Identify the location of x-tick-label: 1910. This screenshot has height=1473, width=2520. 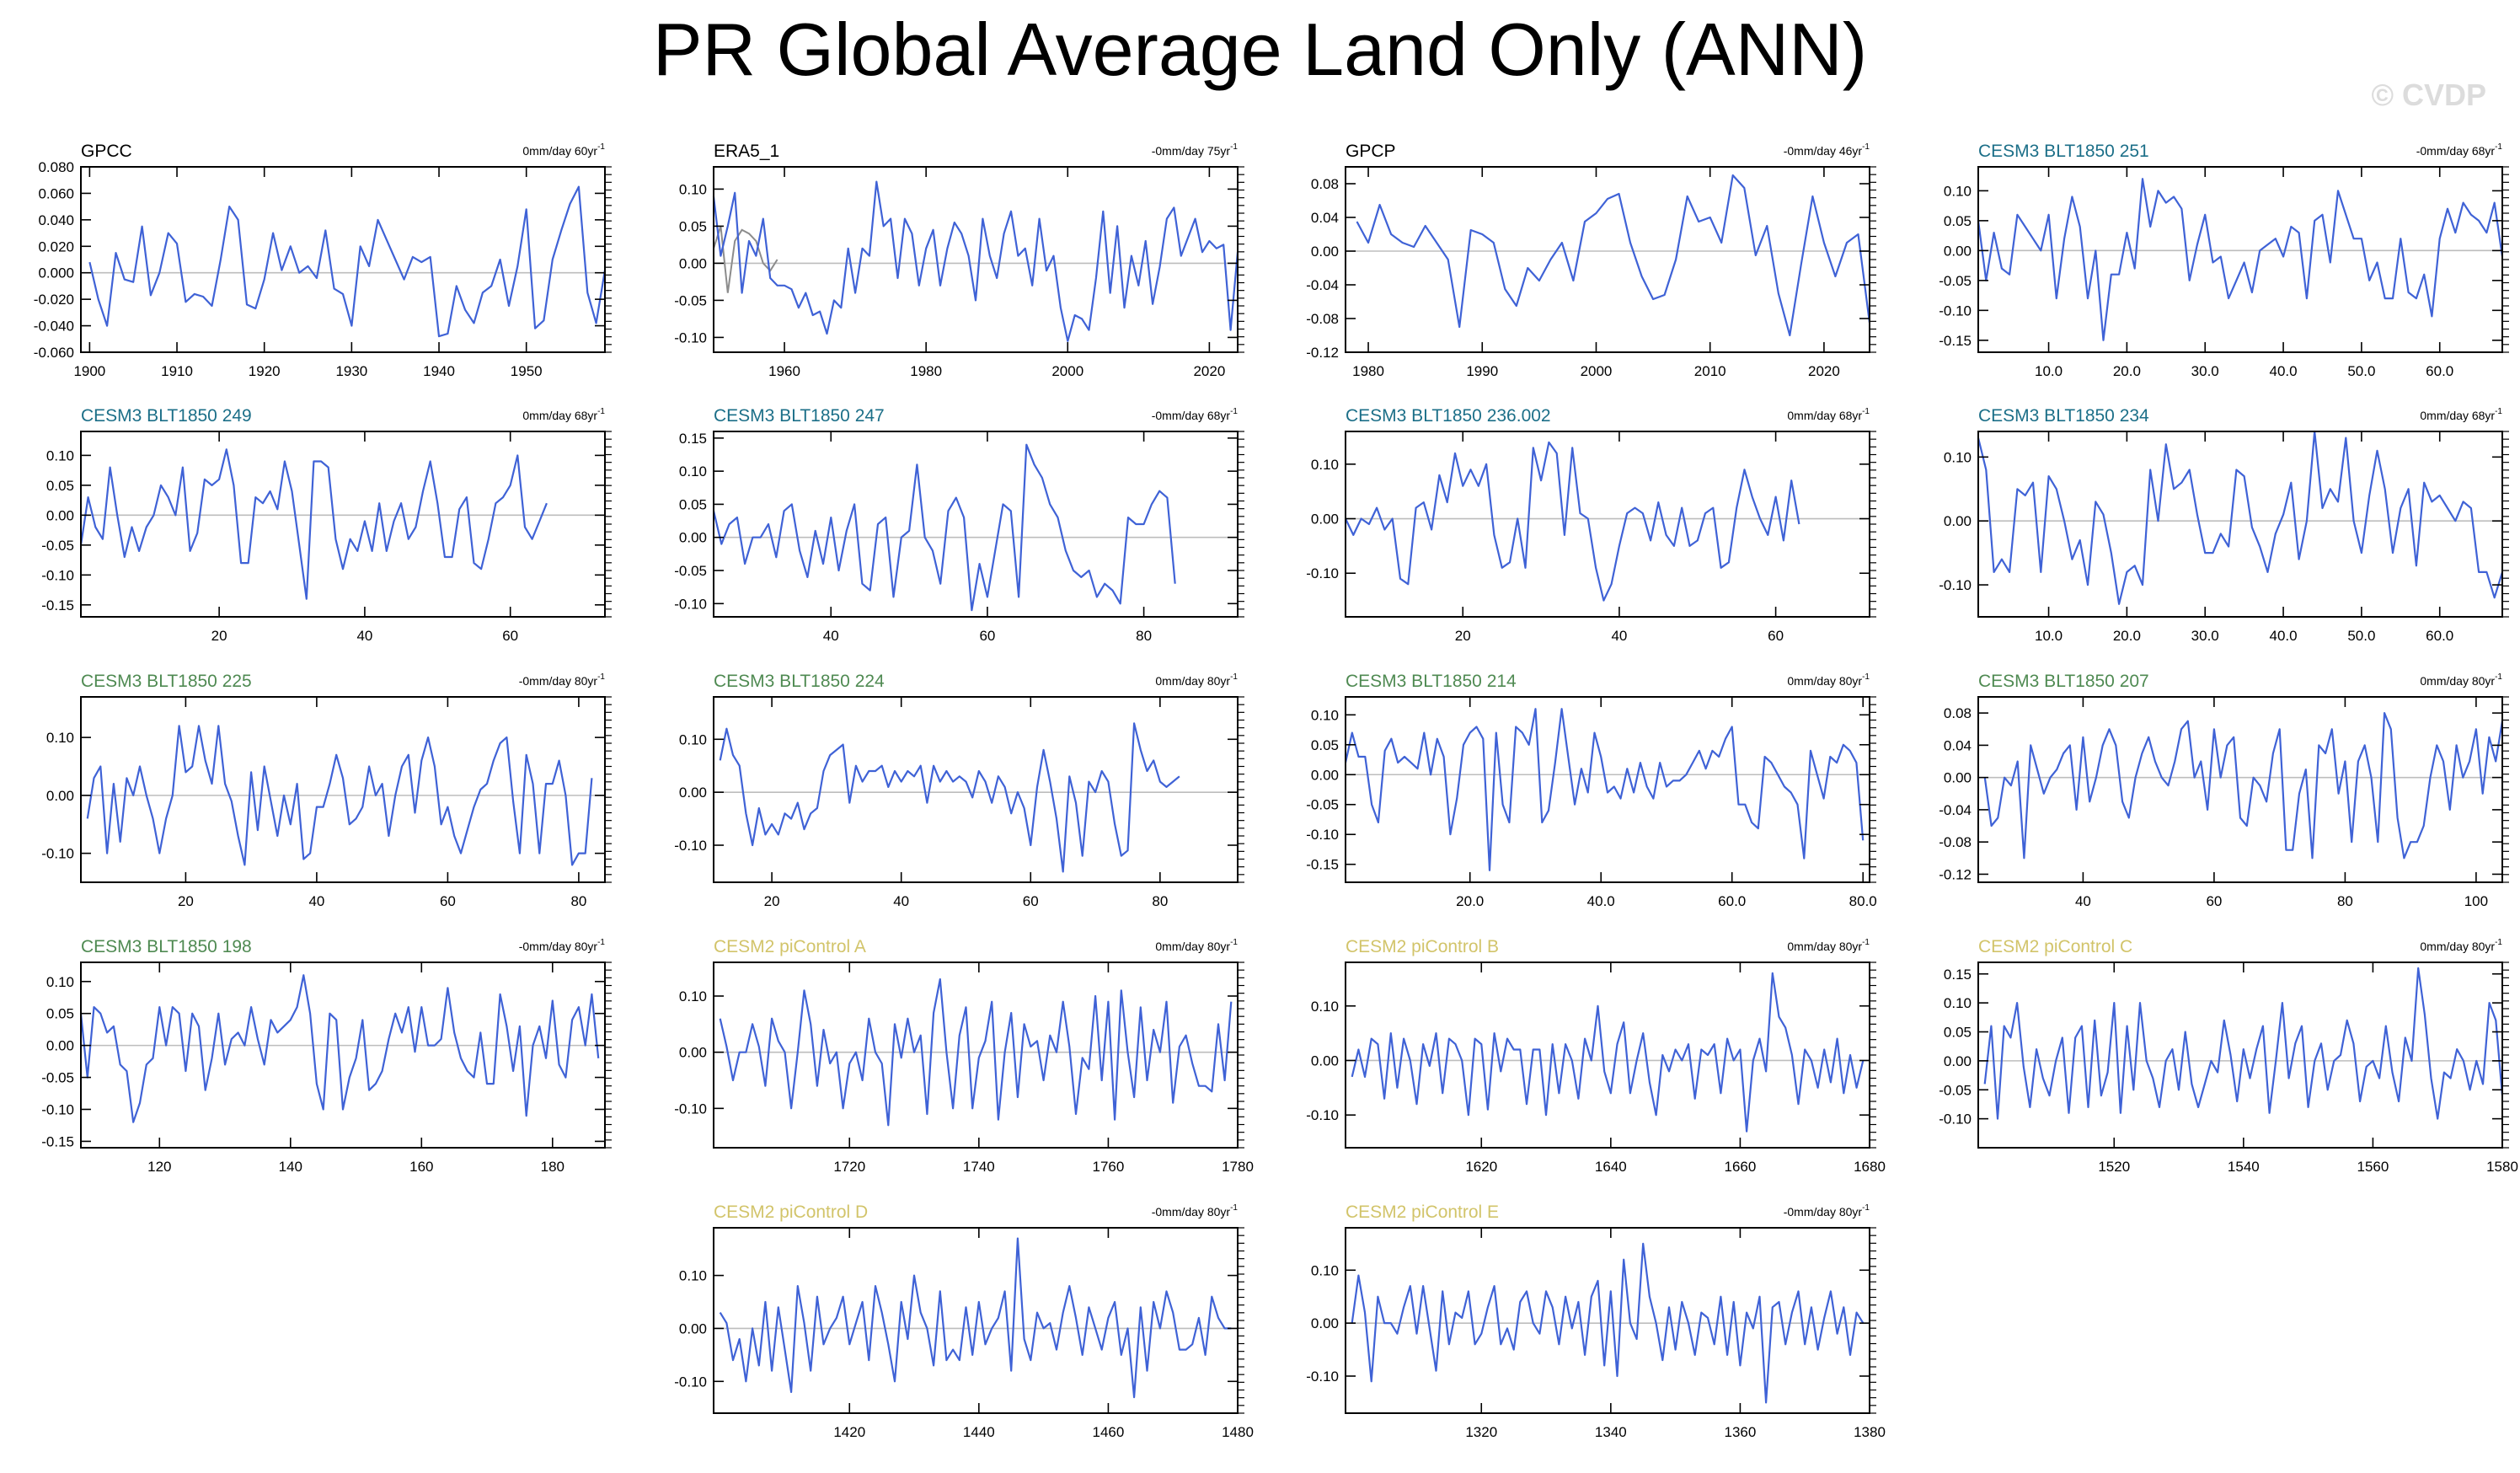
(177, 371).